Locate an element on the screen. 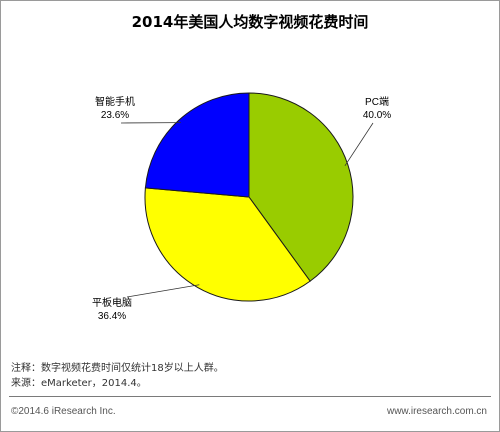  slice-value-tablet: 36.4% is located at coordinates (112, 316).